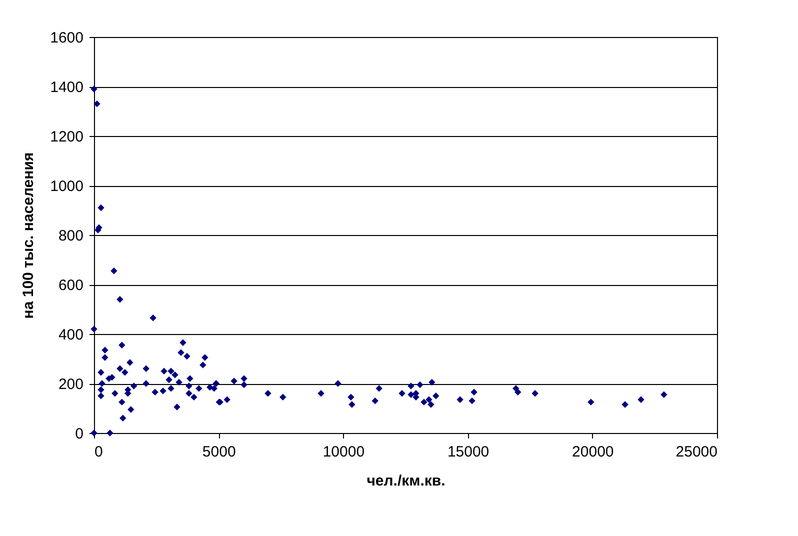 The height and width of the screenshot is (536, 798). I want to click on x-tick-label: 5000, so click(219, 452).